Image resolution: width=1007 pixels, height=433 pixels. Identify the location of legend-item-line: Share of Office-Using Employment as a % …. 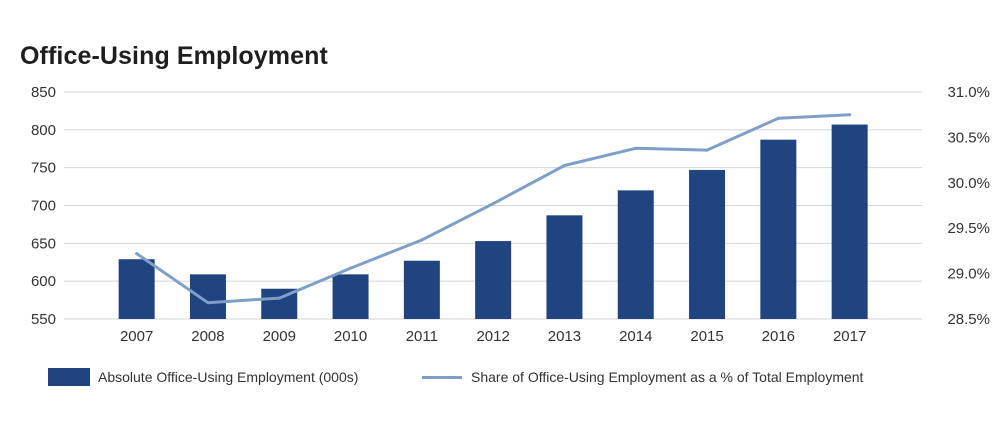
(642, 377).